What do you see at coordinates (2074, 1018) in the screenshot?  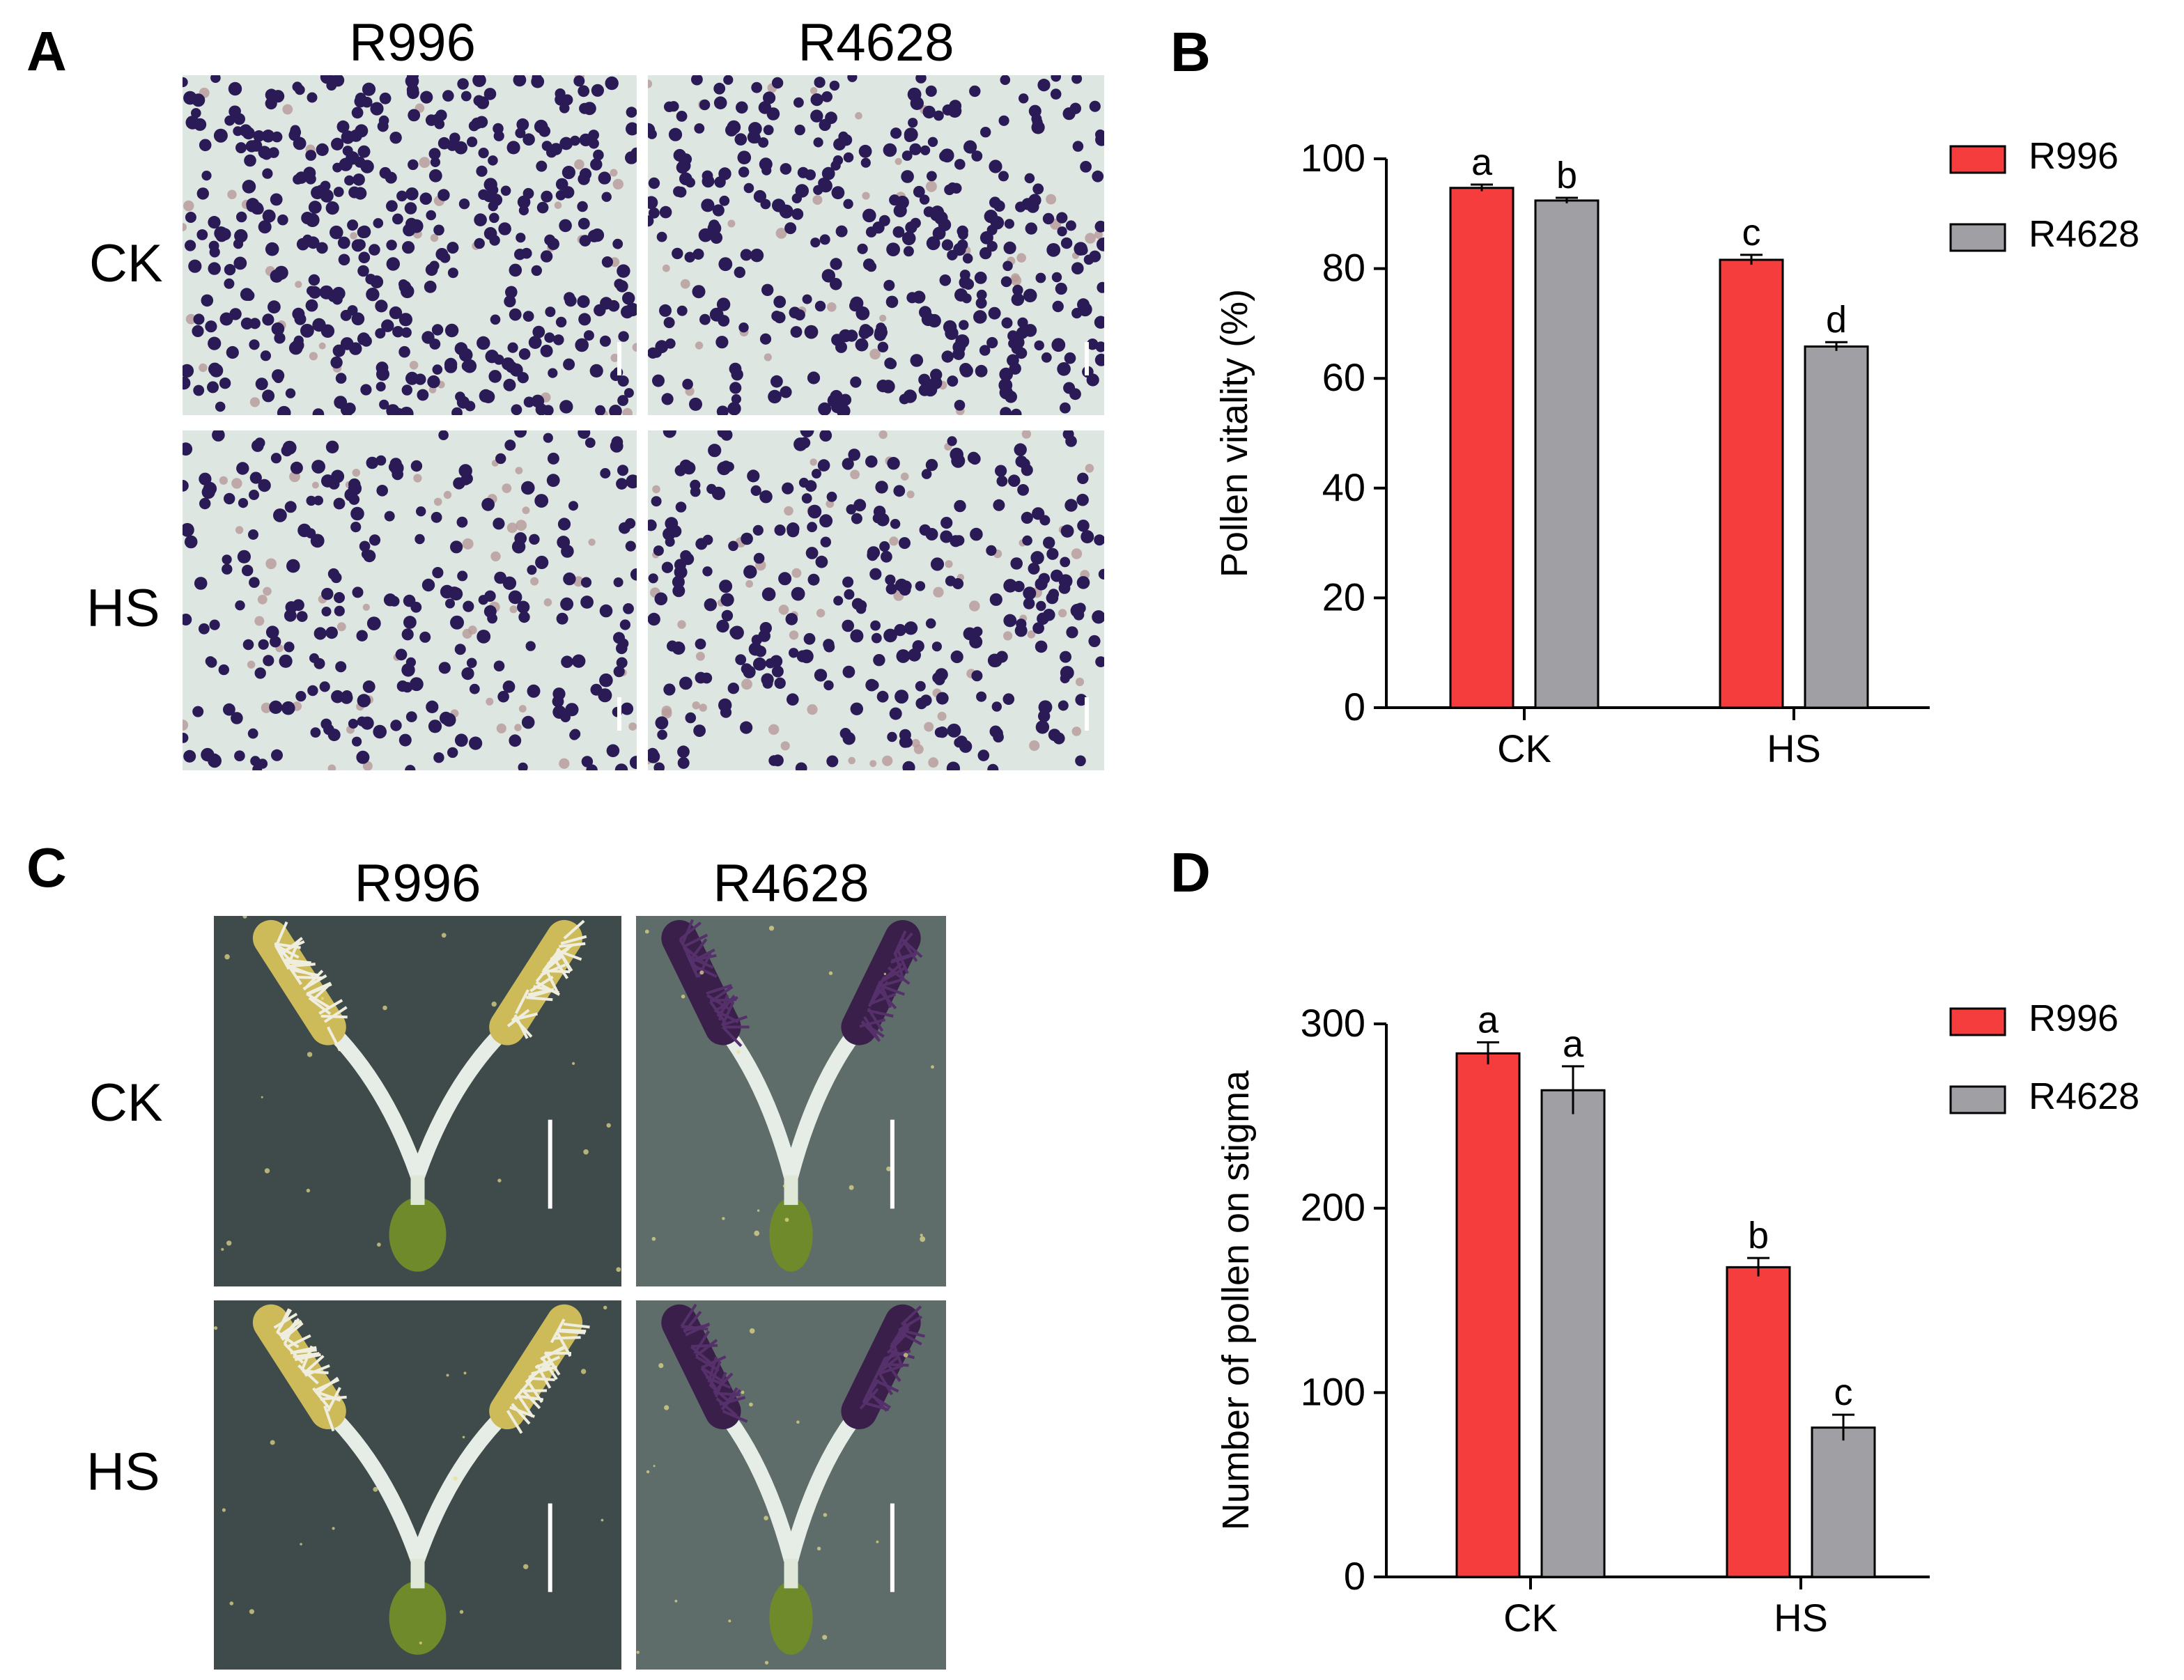 I see `legend-label-r996: R996` at bounding box center [2074, 1018].